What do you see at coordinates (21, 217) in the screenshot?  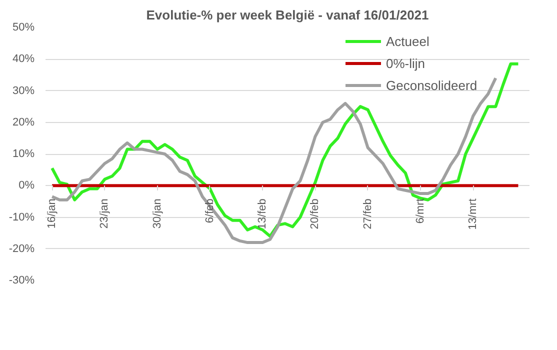 I see `y-tick-label: -10%` at bounding box center [21, 217].